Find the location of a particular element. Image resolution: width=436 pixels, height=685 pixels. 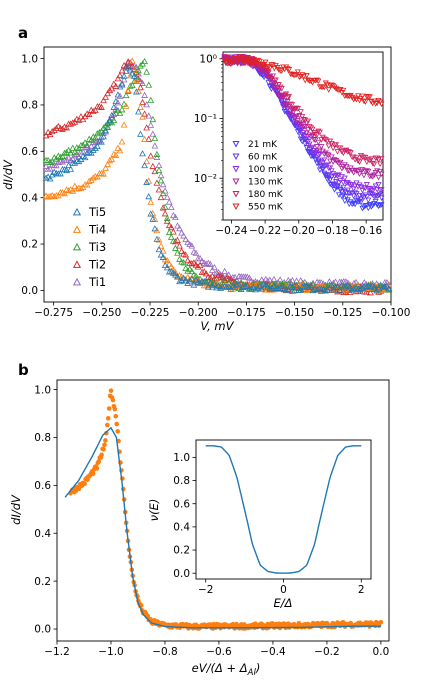

b-main-xlabel-sub: Al is located at coordinates (252, 673).